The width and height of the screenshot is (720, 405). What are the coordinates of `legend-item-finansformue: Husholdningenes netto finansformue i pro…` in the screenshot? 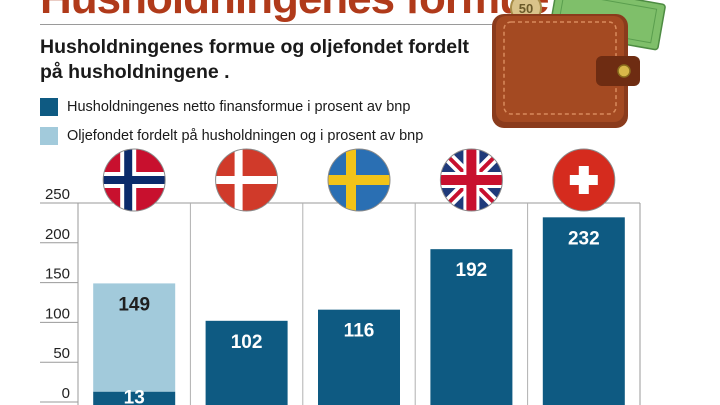 It's located at (231, 107).